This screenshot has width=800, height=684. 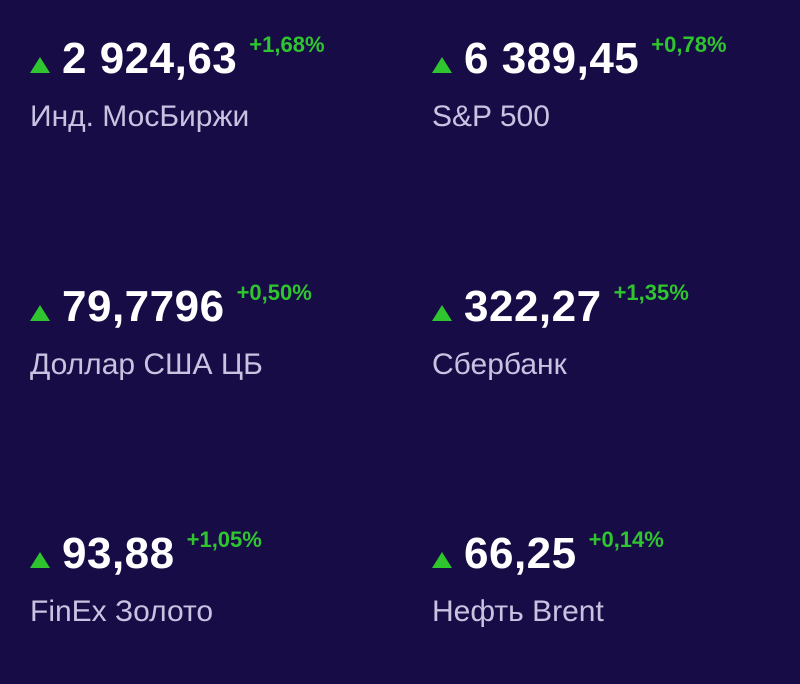 What do you see at coordinates (140, 116) in the screenshot?
I see `ticker-name: Инд. МосБиржи` at bounding box center [140, 116].